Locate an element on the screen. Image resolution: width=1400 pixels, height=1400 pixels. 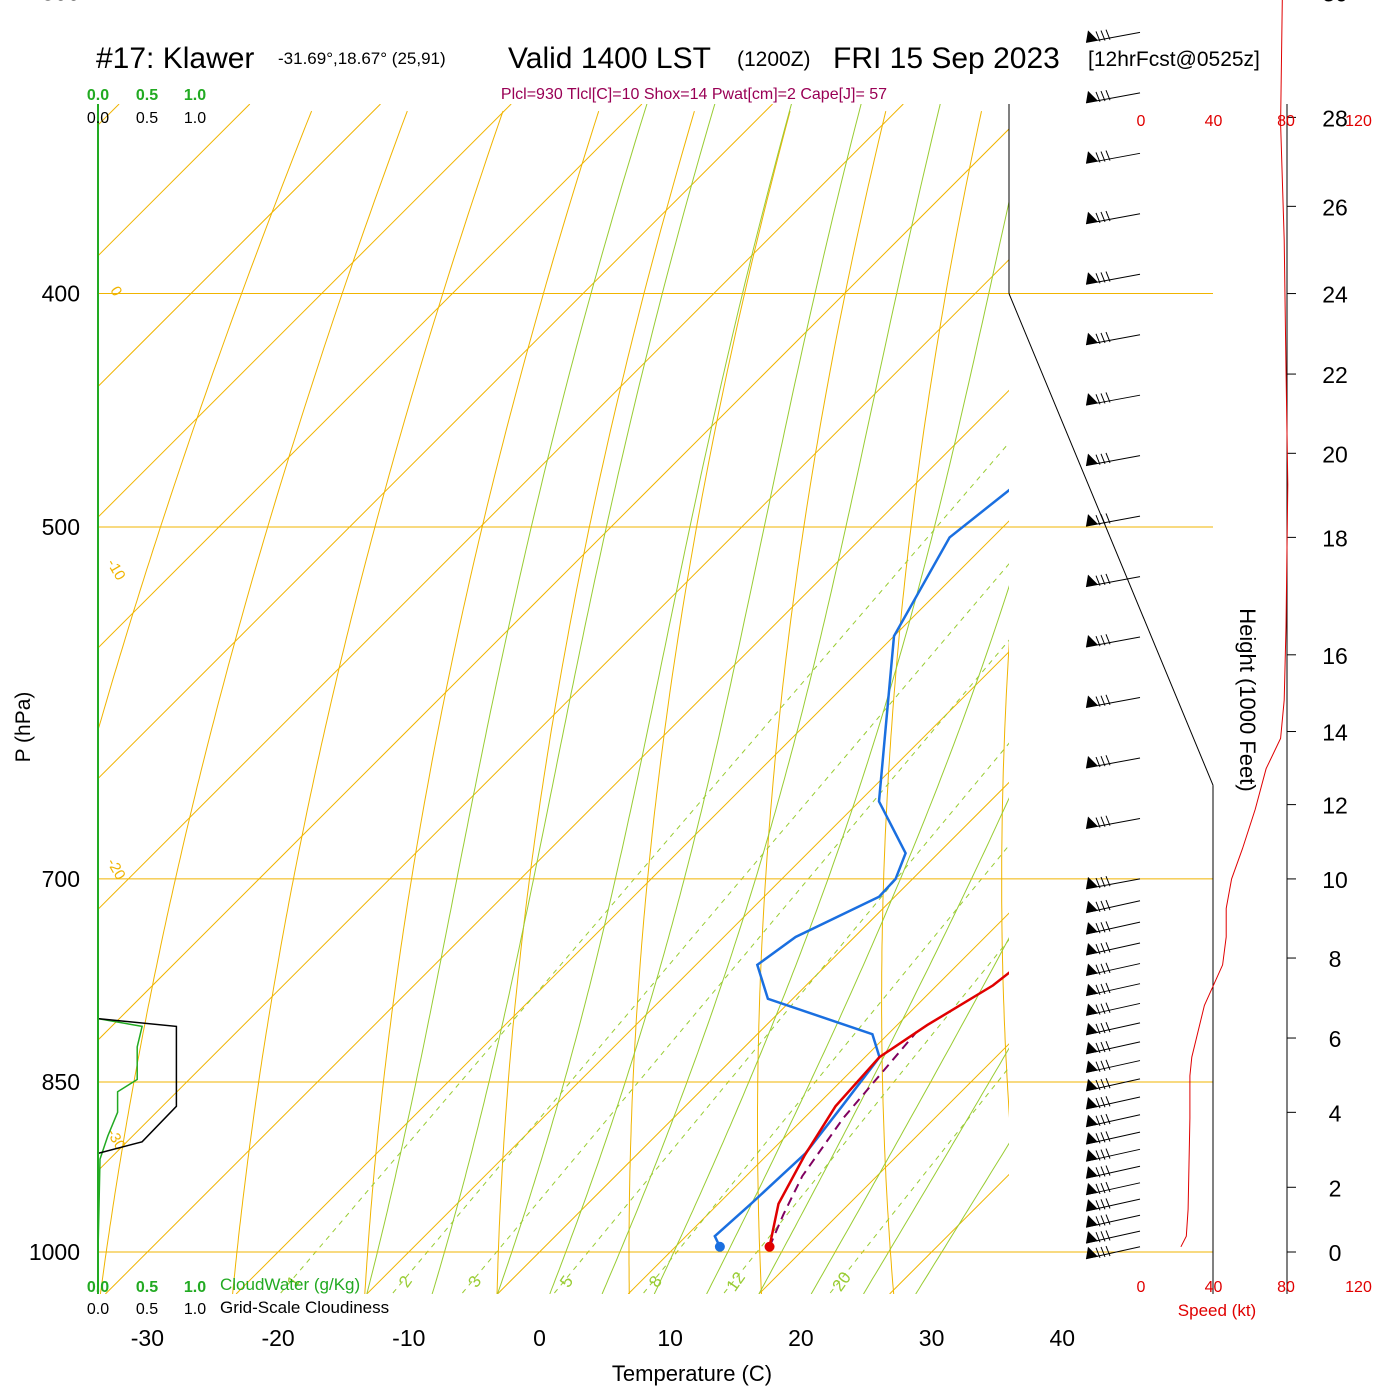
moist-adiabat-line is located at coordinates (857, 939).